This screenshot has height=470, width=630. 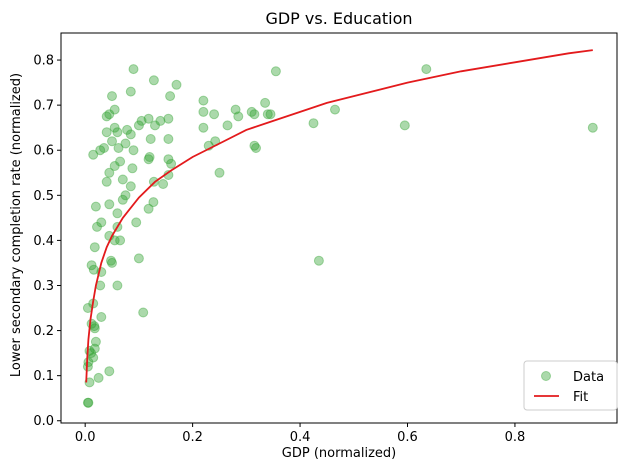 What do you see at coordinates (588, 377) in the screenshot?
I see `legend-data-label: Data` at bounding box center [588, 377].